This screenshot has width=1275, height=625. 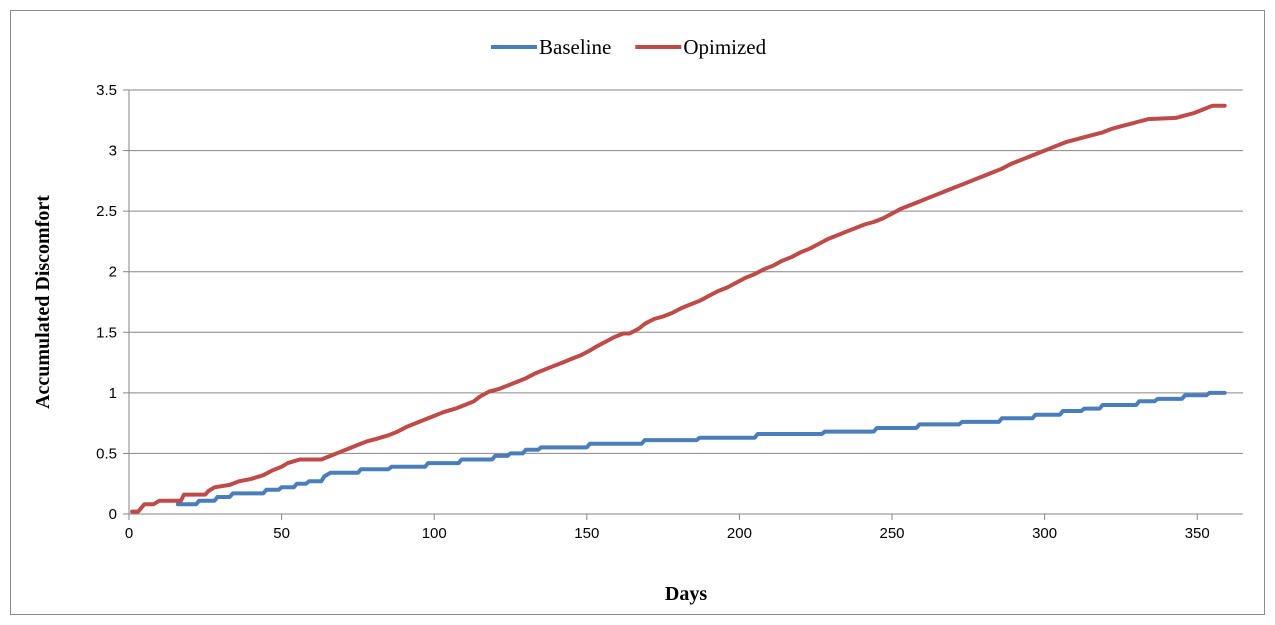 I want to click on y-tick-label: 3, so click(x=113, y=151).